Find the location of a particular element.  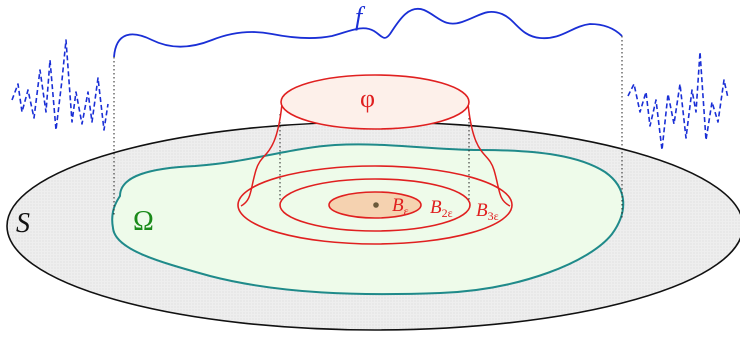

label-b-3eps: B3ε is located at coordinates (487, 211).